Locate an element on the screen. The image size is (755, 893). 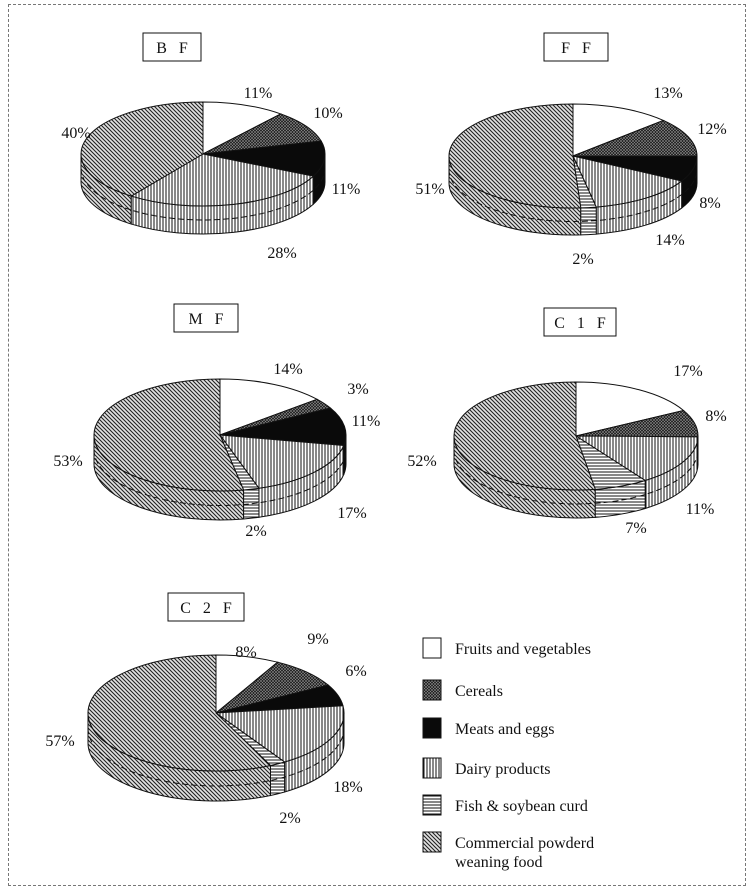
pie-slice-cereals is located at coordinates (635, 138).